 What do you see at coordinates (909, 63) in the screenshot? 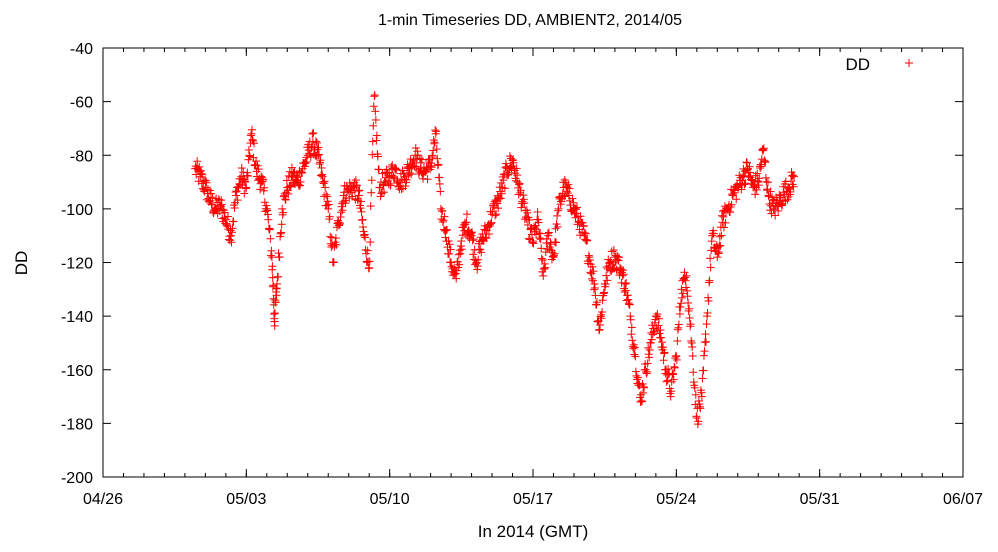
I see `legend-marker-dd` at bounding box center [909, 63].